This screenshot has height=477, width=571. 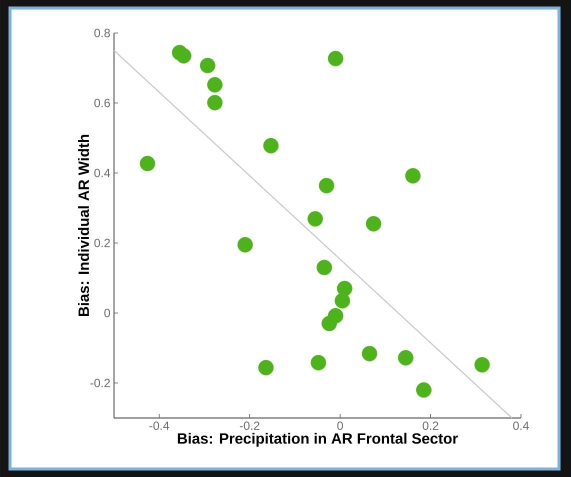 I want to click on y-tick-label: -0.2, so click(x=100, y=383).